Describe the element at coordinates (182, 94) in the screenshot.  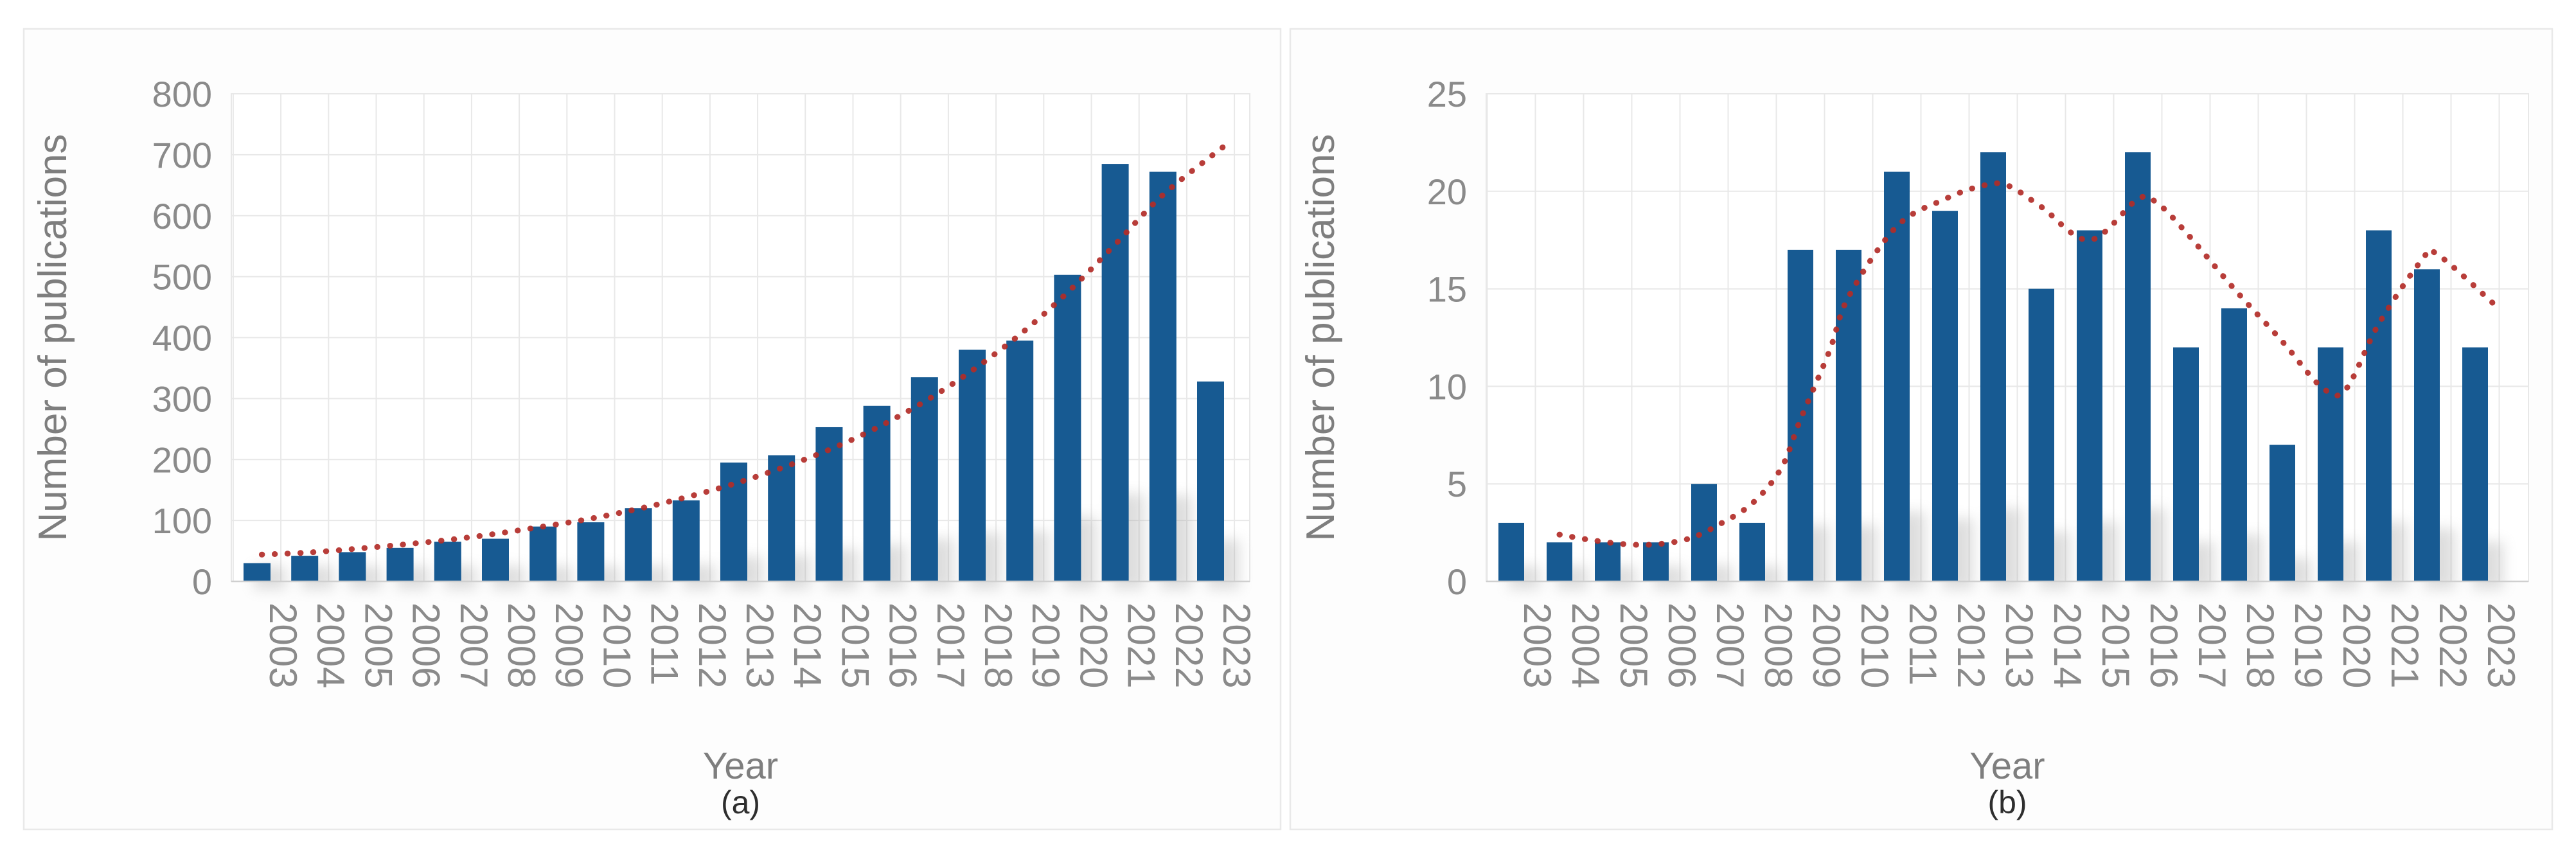
I see `y-tick-label: 800` at that location.